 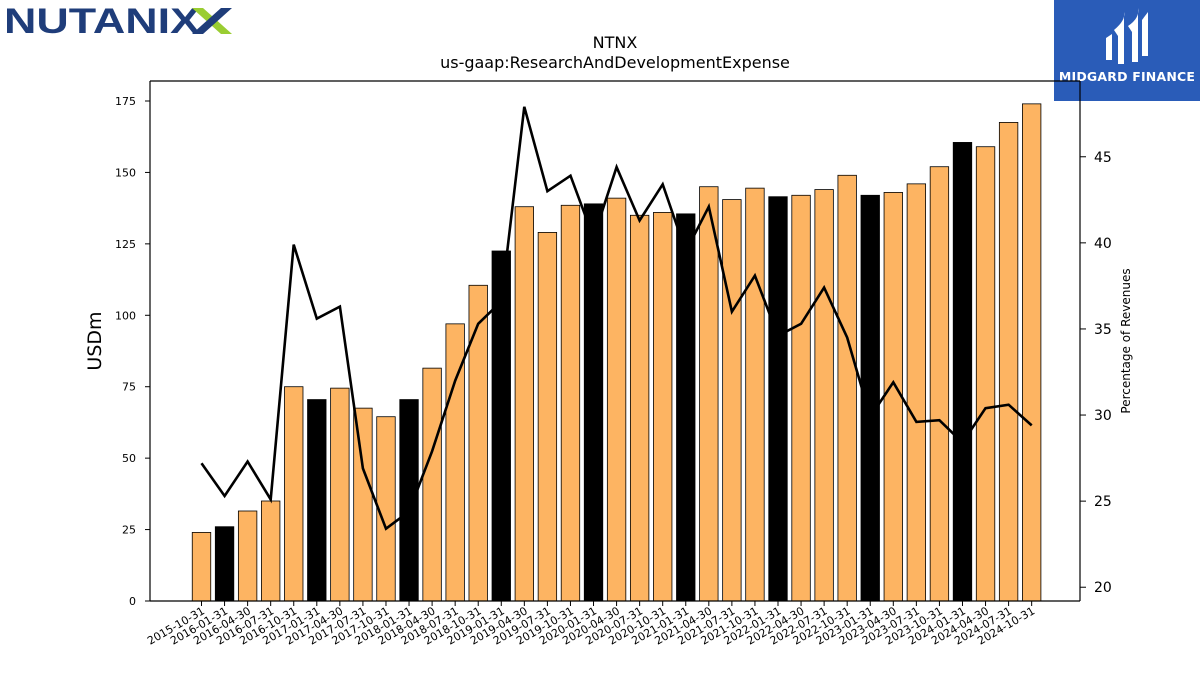 What do you see at coordinates (1103, 330) in the screenshot?
I see `y2-tick-label: 35` at bounding box center [1103, 330].